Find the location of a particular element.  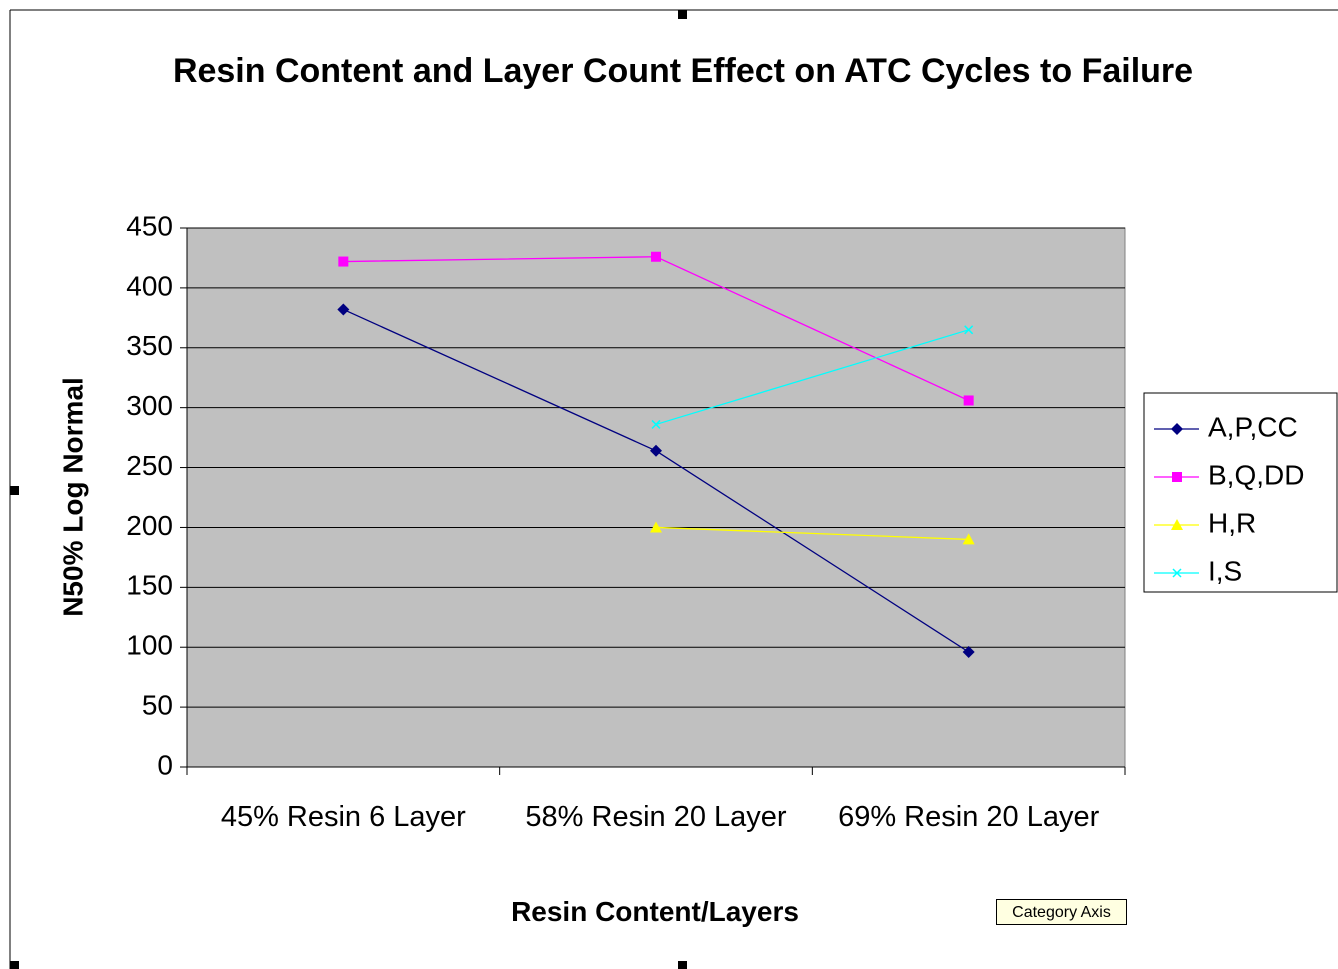

y-tick-label: 100 is located at coordinates (149, 645).